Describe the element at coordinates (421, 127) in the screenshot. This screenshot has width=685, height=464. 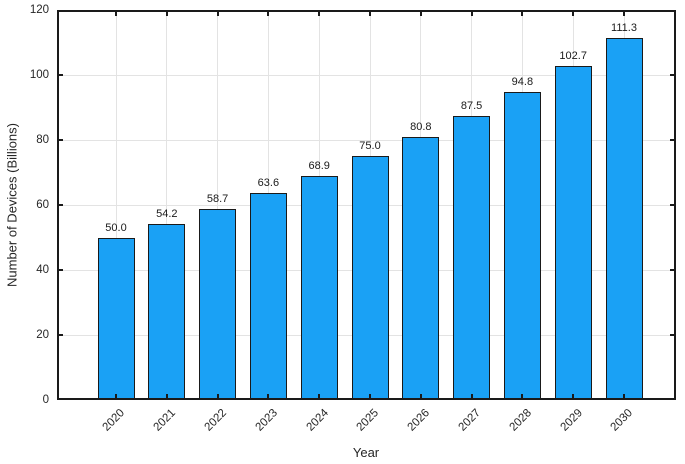
I see `bar-value-label: 80.8` at that location.